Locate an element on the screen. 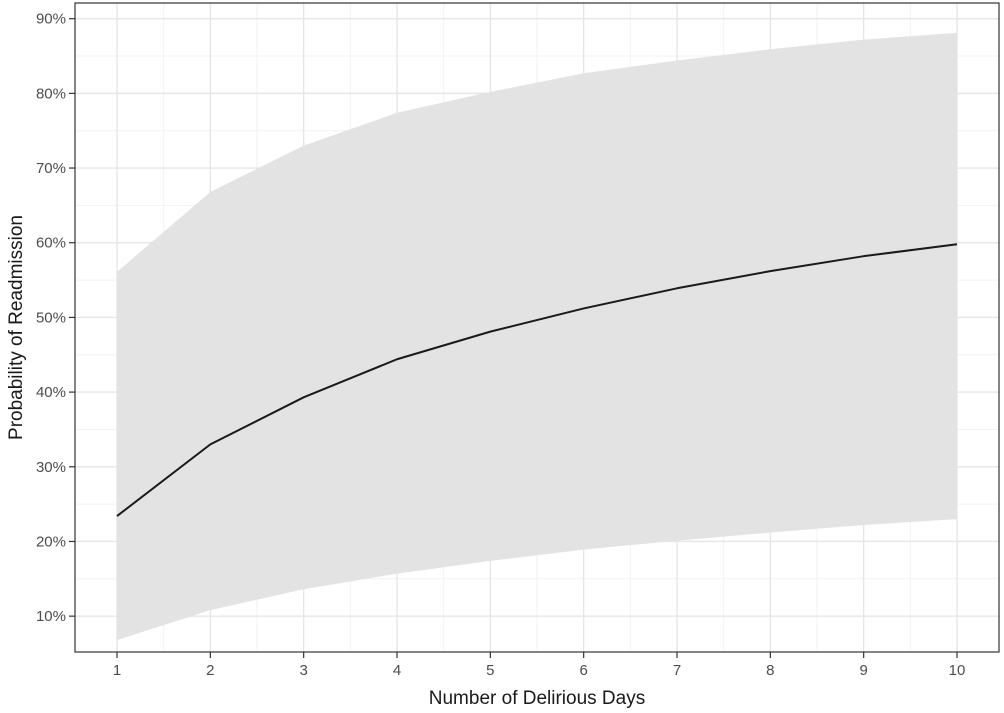 Image resolution: width=1004 pixels, height=713 pixels. y-axis-title: Probability of Readmission is located at coordinates (16, 327).